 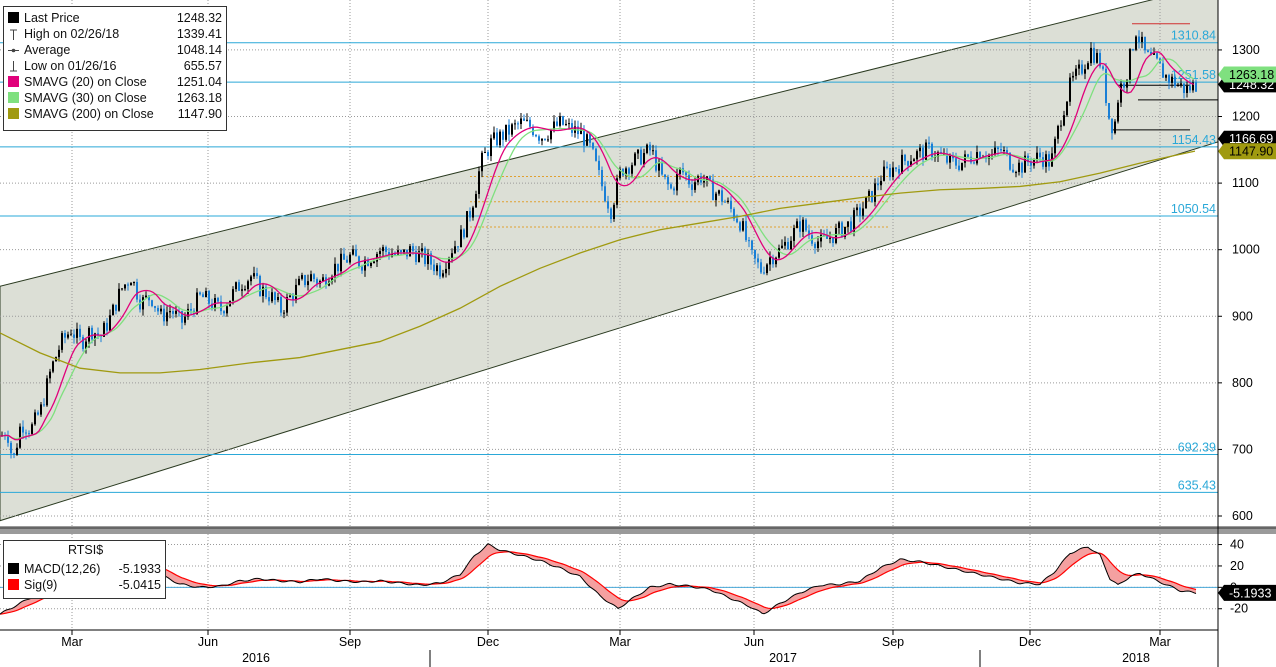 I want to click on x-tick-label: Dec, so click(x=488, y=642).